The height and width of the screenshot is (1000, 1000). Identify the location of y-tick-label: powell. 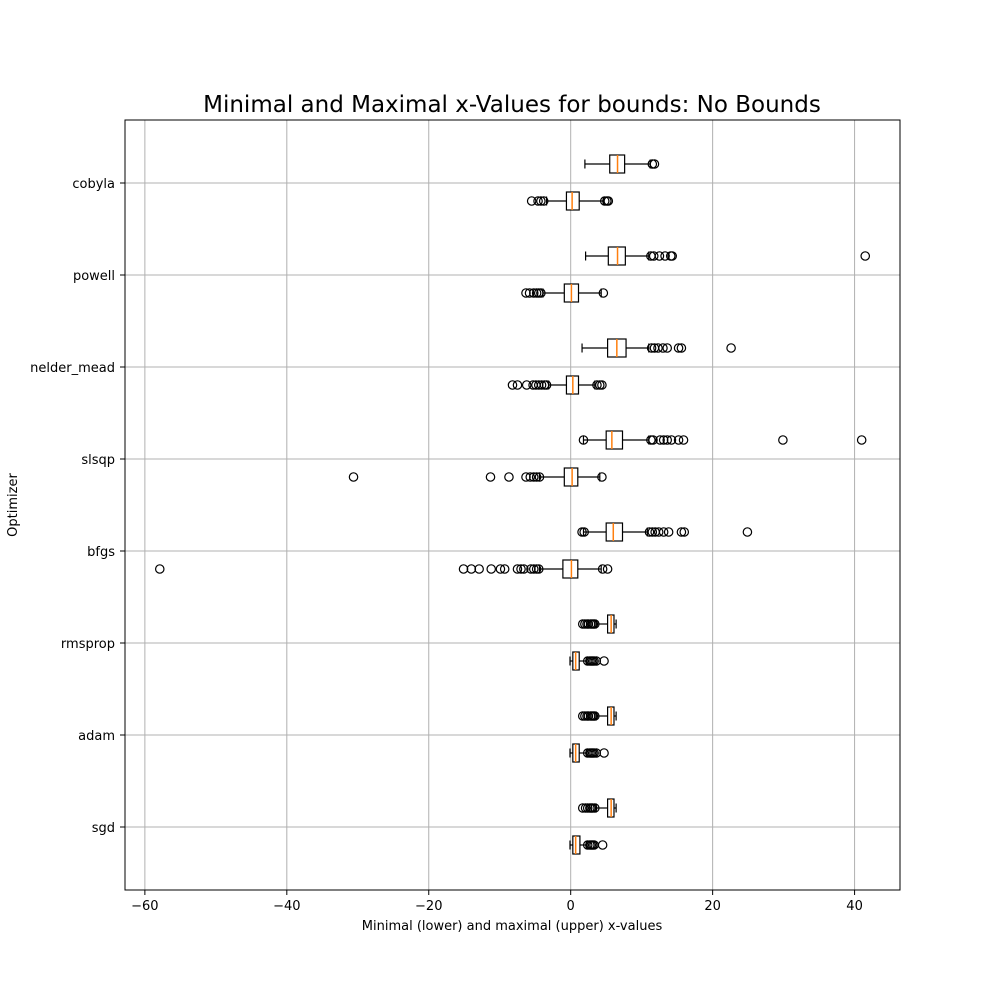
(94, 276).